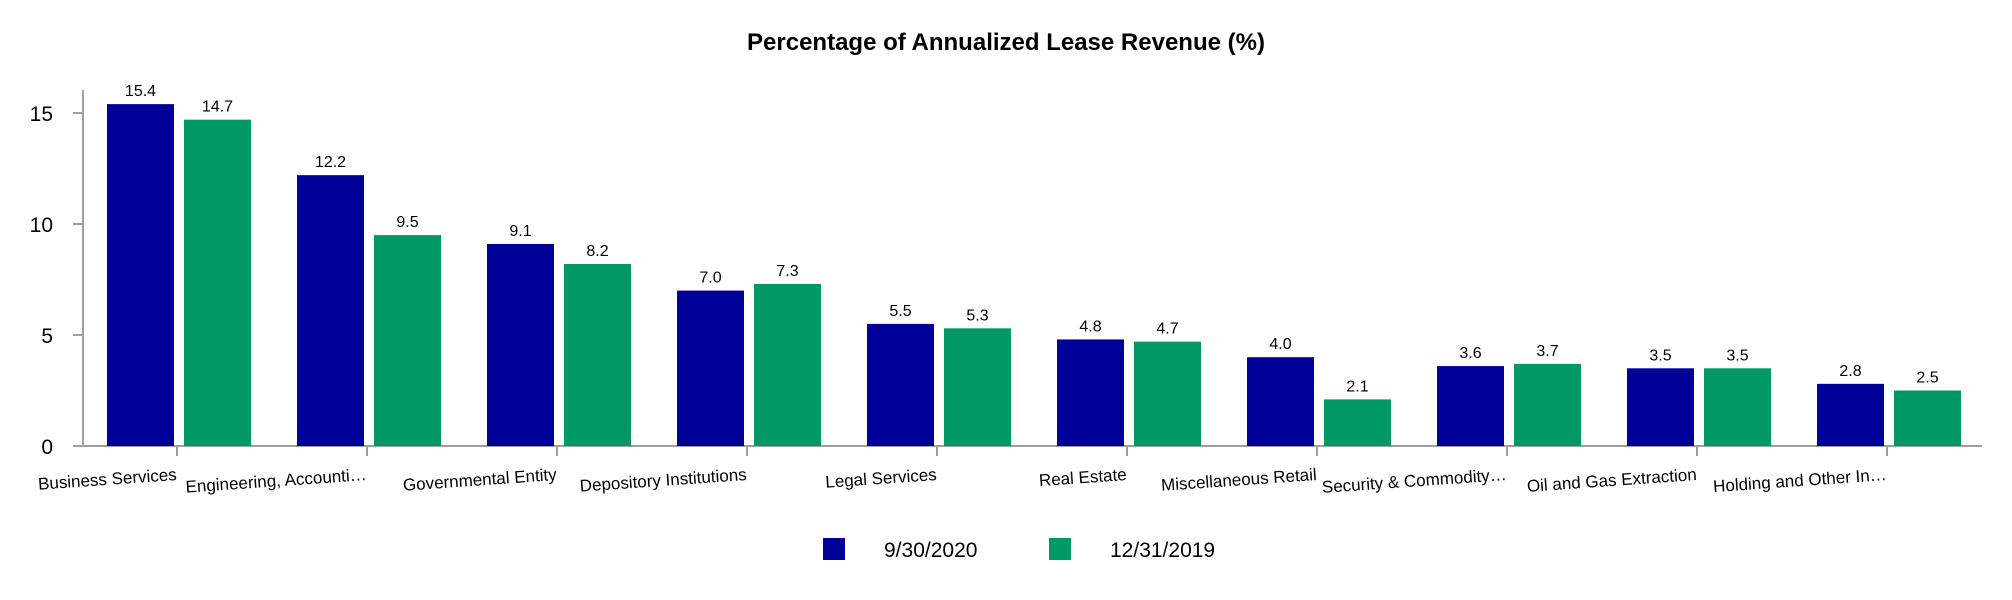 This screenshot has height=600, width=2012. What do you see at coordinates (479, 480) in the screenshot?
I see `x-tick-label: Governmental Entity` at bounding box center [479, 480].